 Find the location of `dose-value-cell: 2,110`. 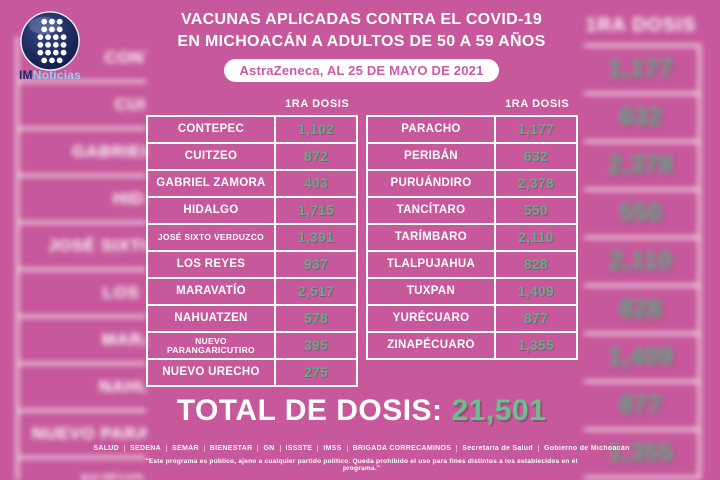

dose-value-cell: 2,110 is located at coordinates (536, 237).